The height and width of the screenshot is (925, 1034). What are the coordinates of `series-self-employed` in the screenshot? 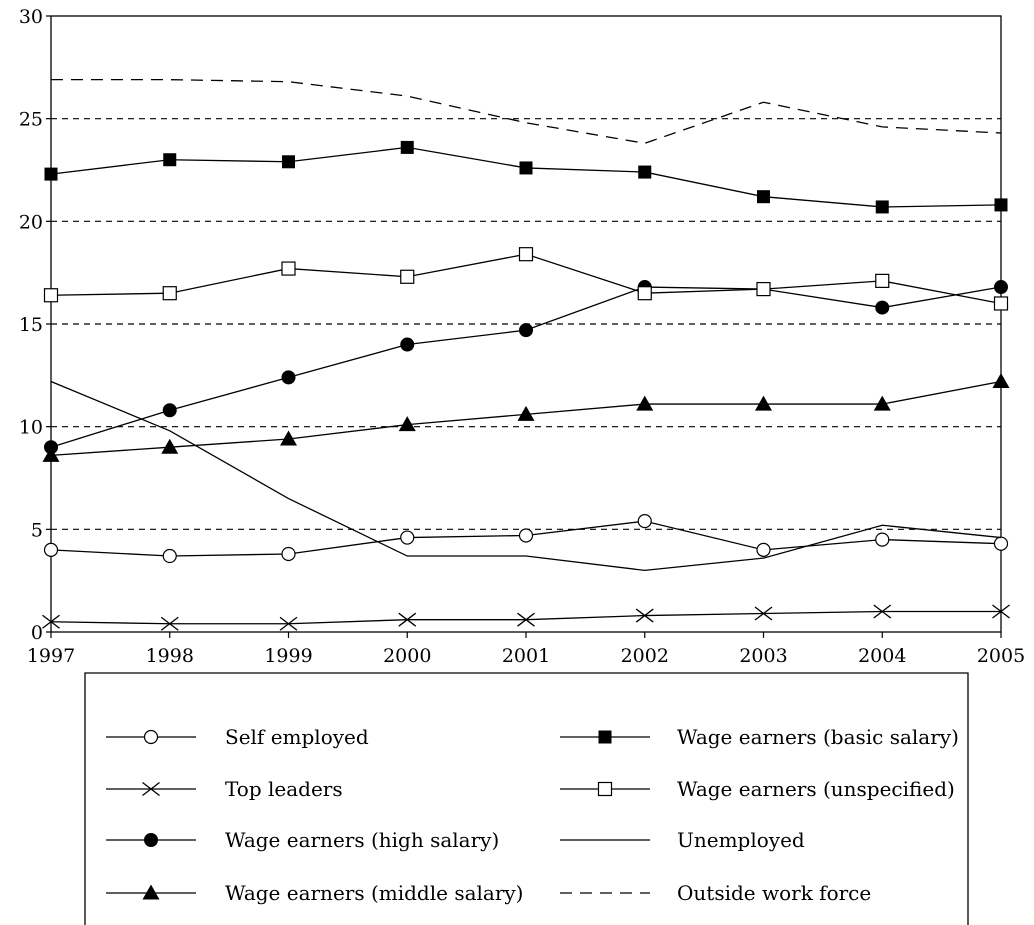 It's located at (526, 539).